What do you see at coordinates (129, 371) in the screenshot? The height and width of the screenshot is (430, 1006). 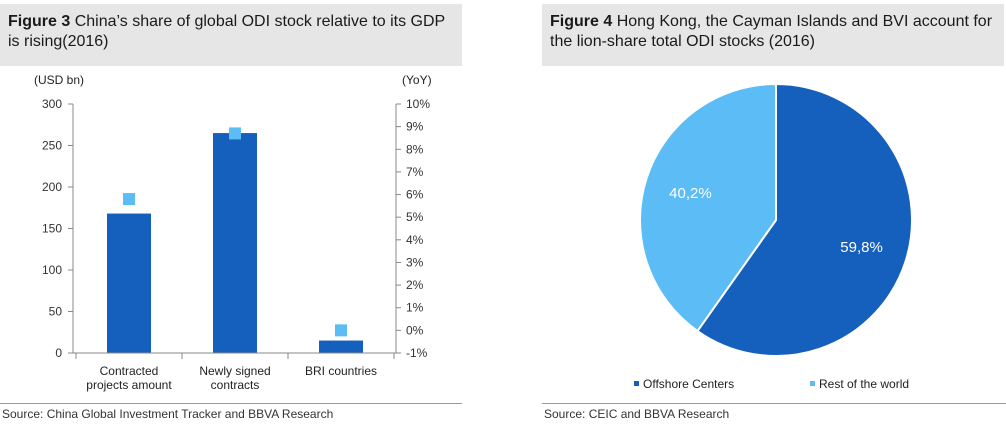 I see `x-tick-label: Contracted` at bounding box center [129, 371].